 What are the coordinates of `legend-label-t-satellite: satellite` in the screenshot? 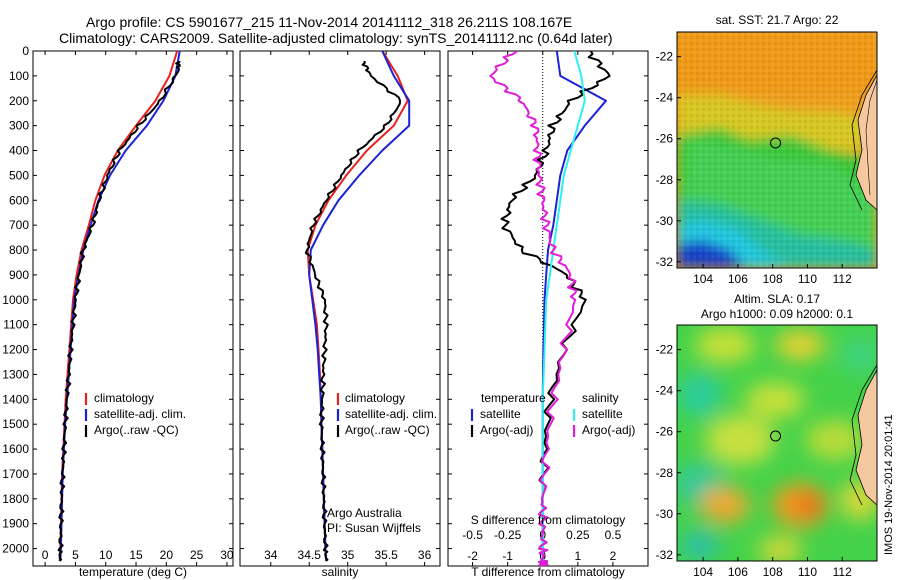 It's located at (500, 414).